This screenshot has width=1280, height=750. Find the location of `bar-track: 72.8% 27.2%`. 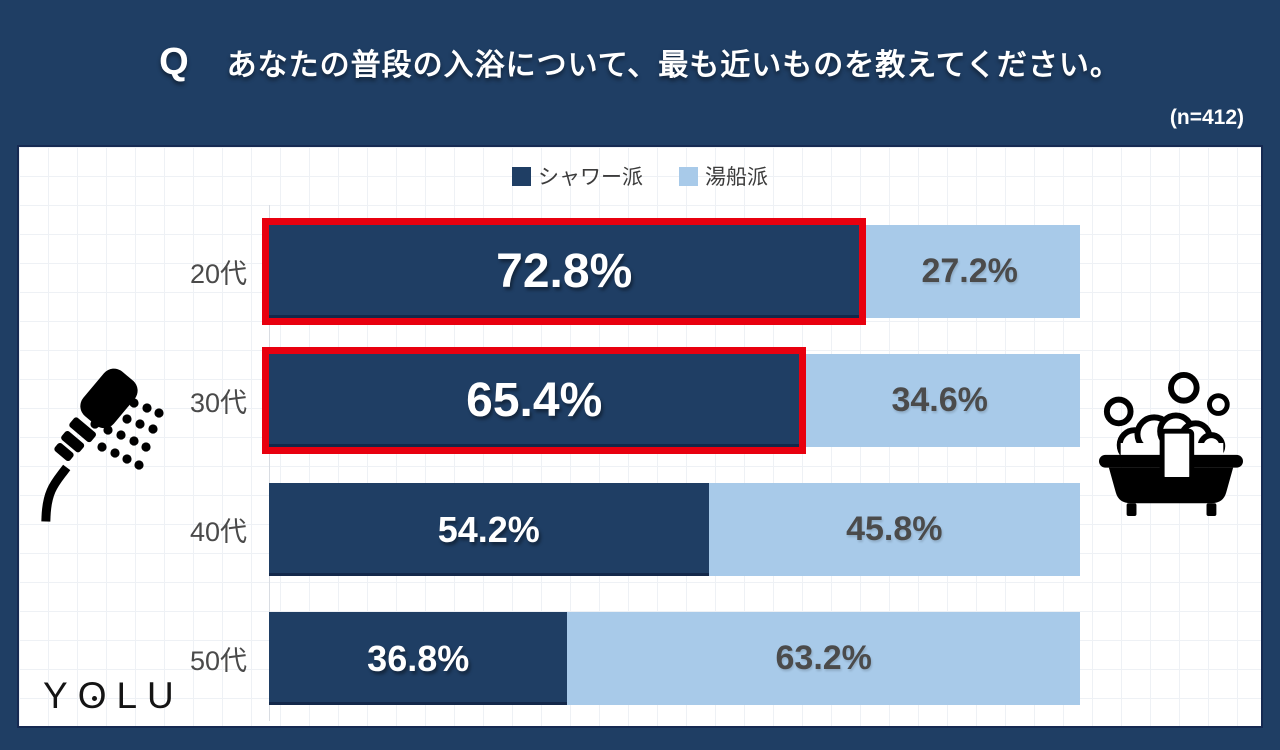

bar-track: 72.8% 27.2% is located at coordinates (670, 271).